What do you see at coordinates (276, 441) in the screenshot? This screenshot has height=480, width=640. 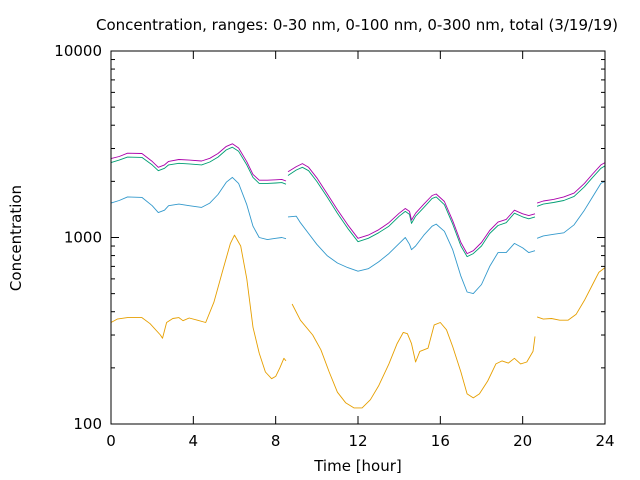 I see `x-tick-label: 8` at bounding box center [276, 441].